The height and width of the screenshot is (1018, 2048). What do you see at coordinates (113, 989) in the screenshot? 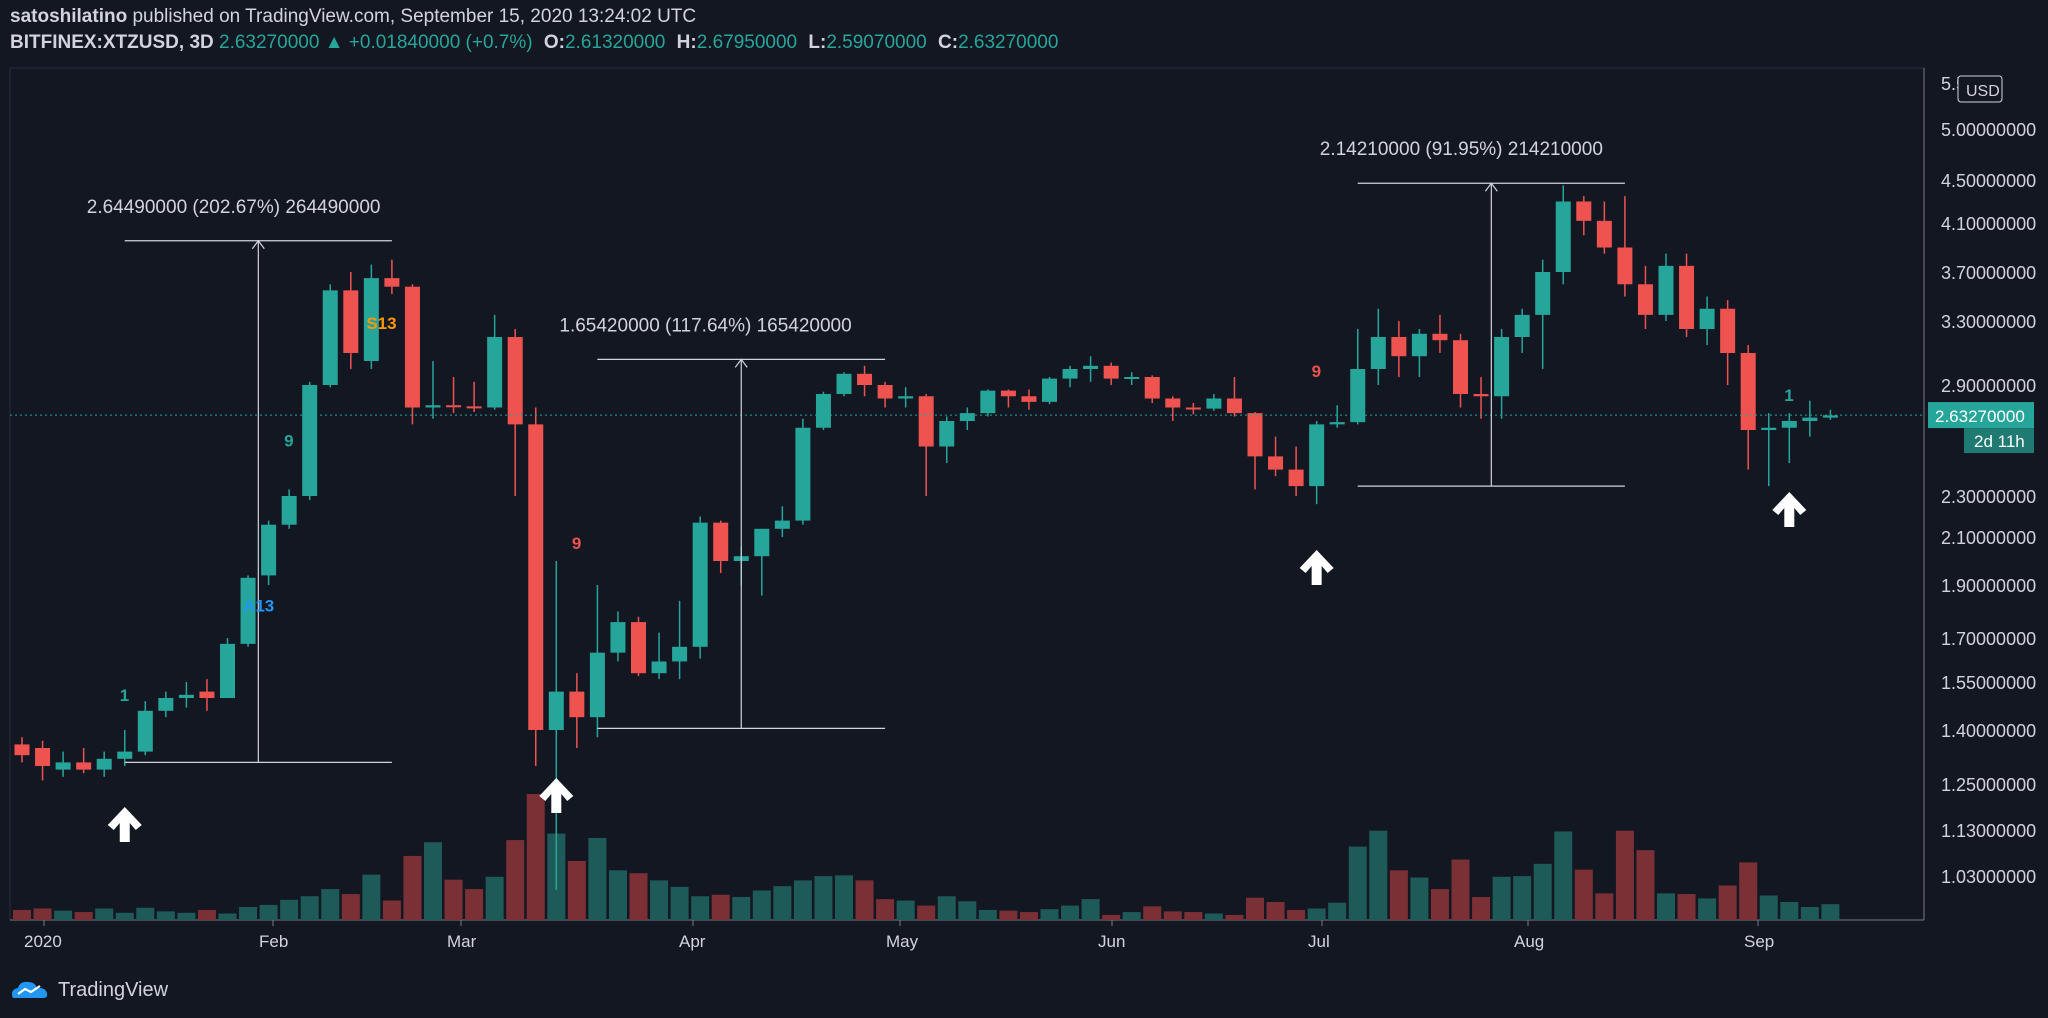
I see `tradingview-brand: TradingView` at bounding box center [113, 989].